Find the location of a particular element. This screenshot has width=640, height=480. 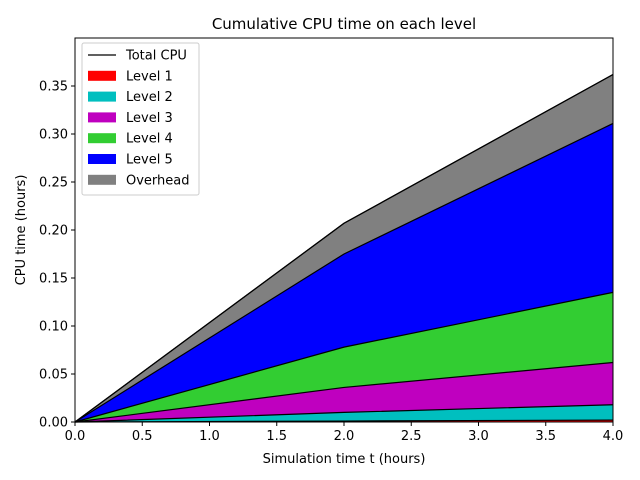

x-tick-label: 1.0 is located at coordinates (209, 436).